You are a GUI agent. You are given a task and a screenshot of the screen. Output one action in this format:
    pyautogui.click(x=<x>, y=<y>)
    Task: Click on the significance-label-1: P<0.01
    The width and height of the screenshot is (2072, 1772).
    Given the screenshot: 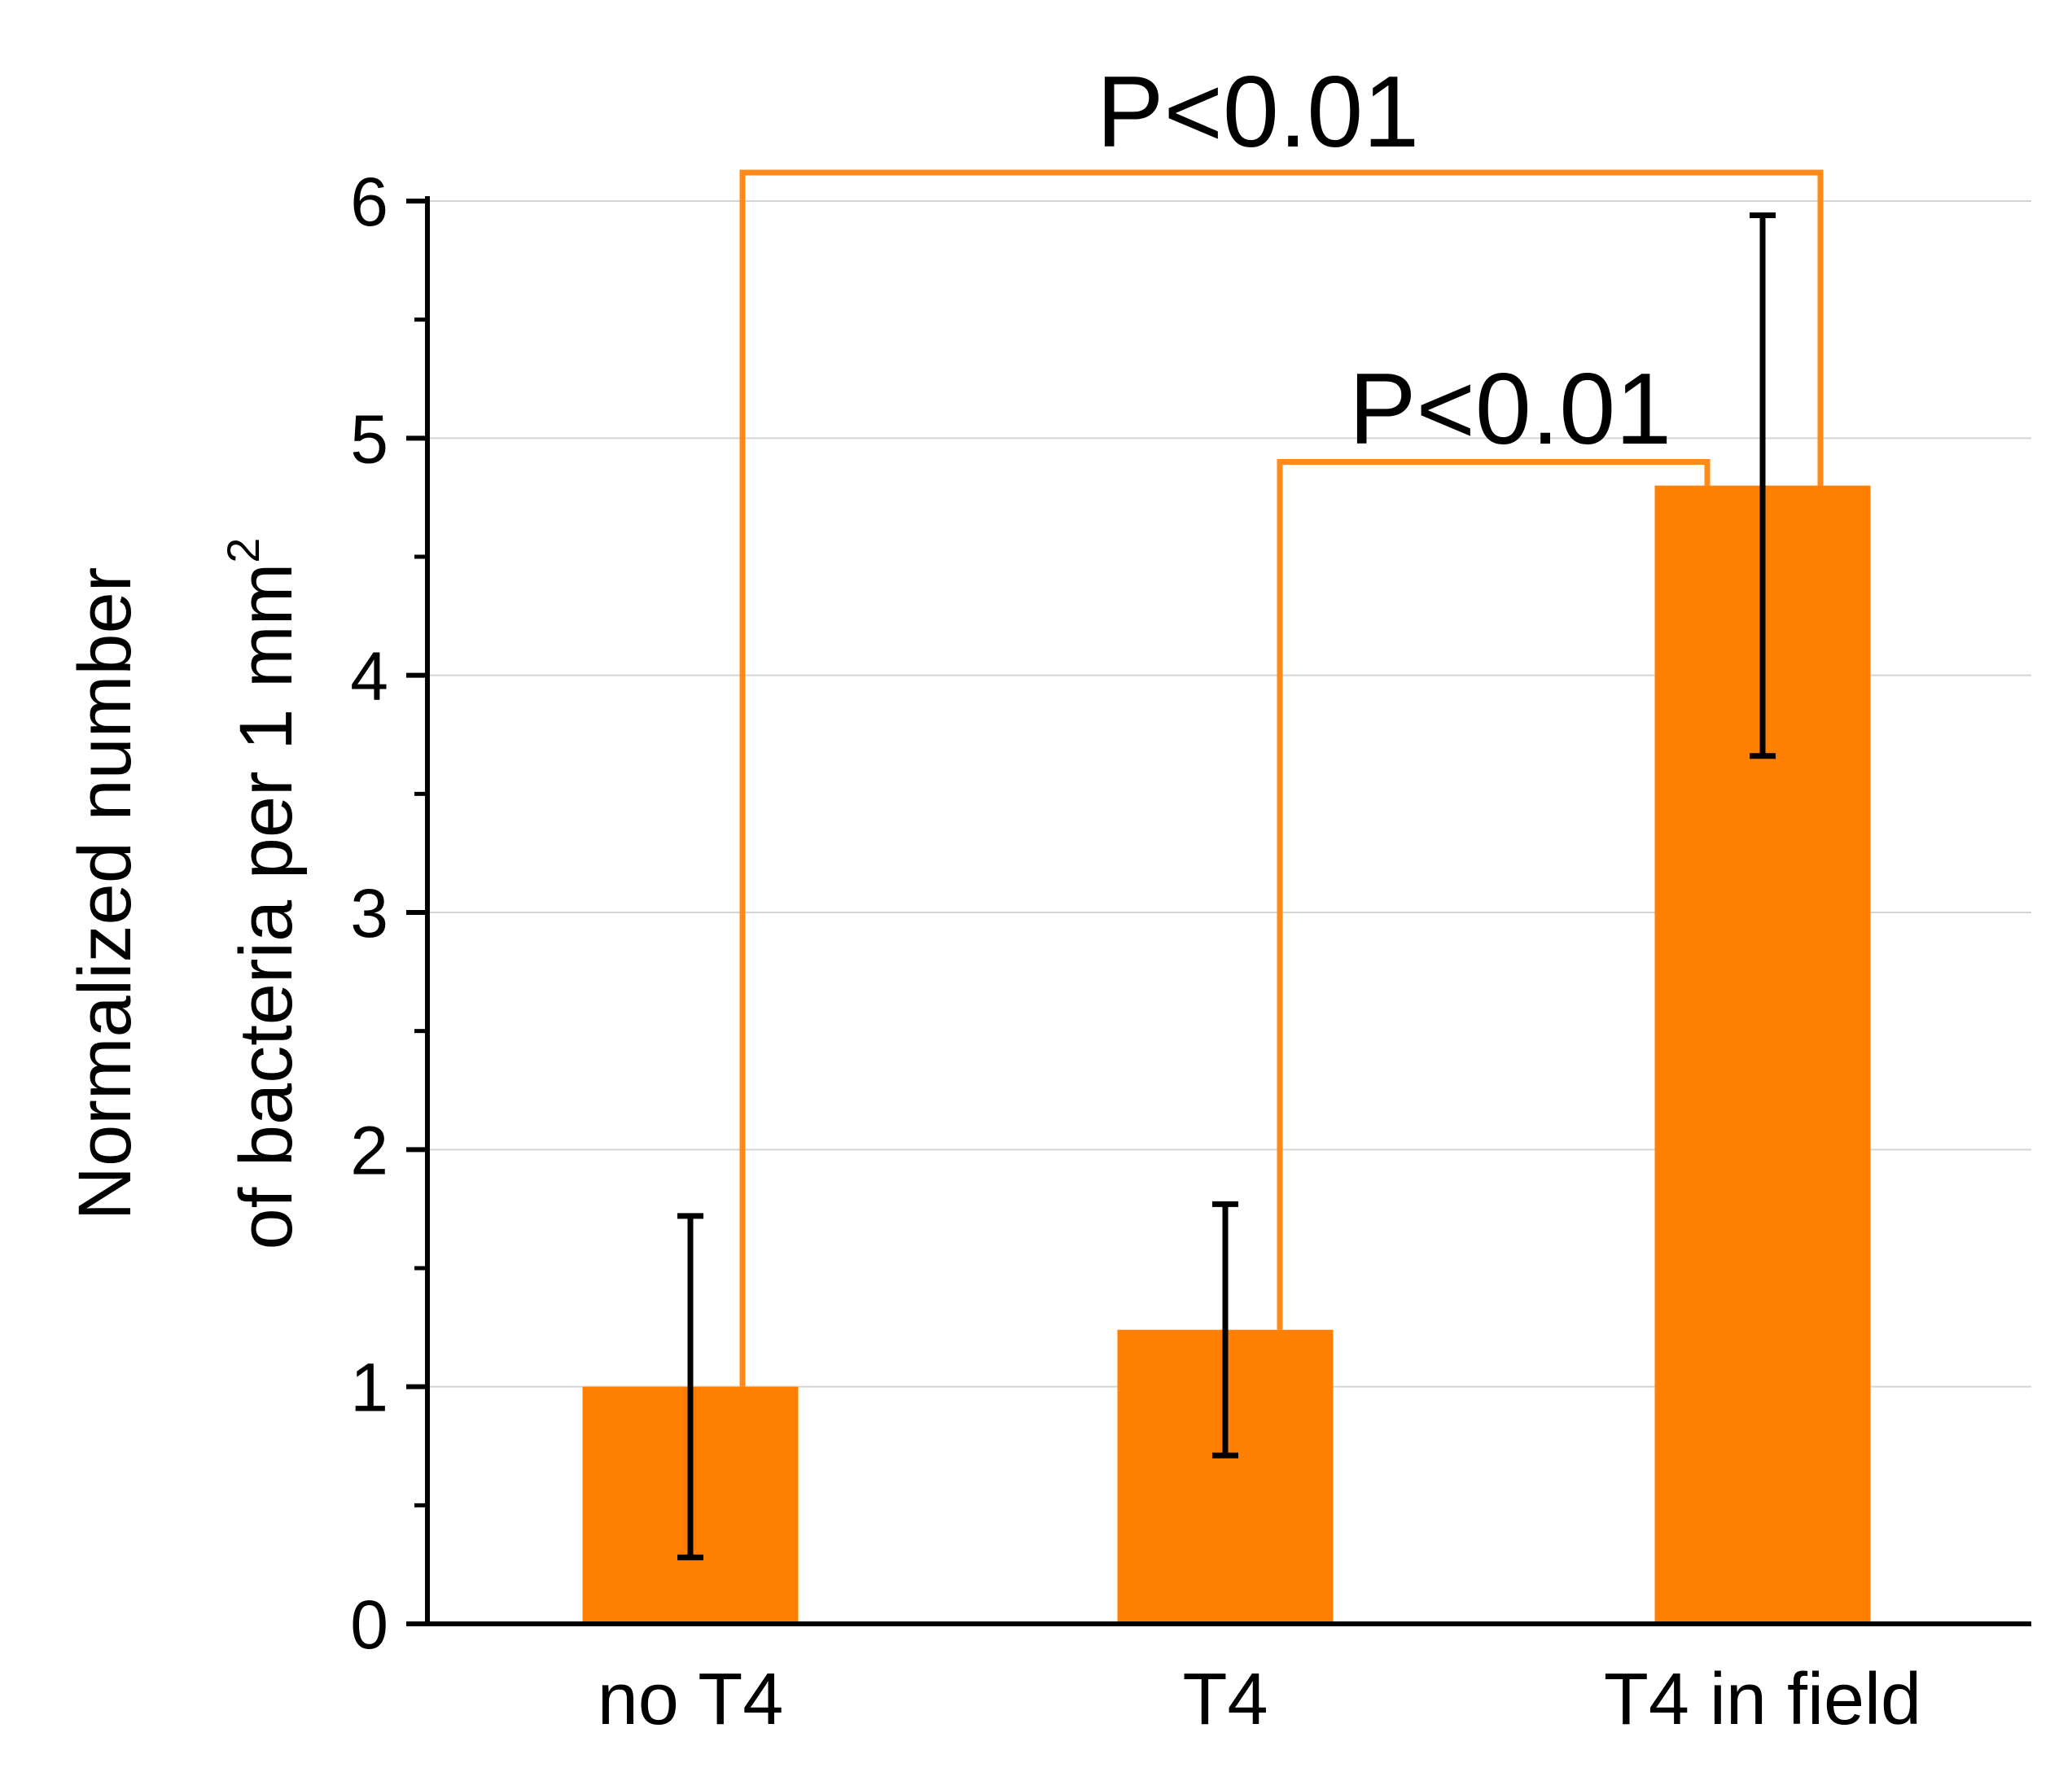 What is the action you would take?
    pyautogui.click(x=1258, y=112)
    